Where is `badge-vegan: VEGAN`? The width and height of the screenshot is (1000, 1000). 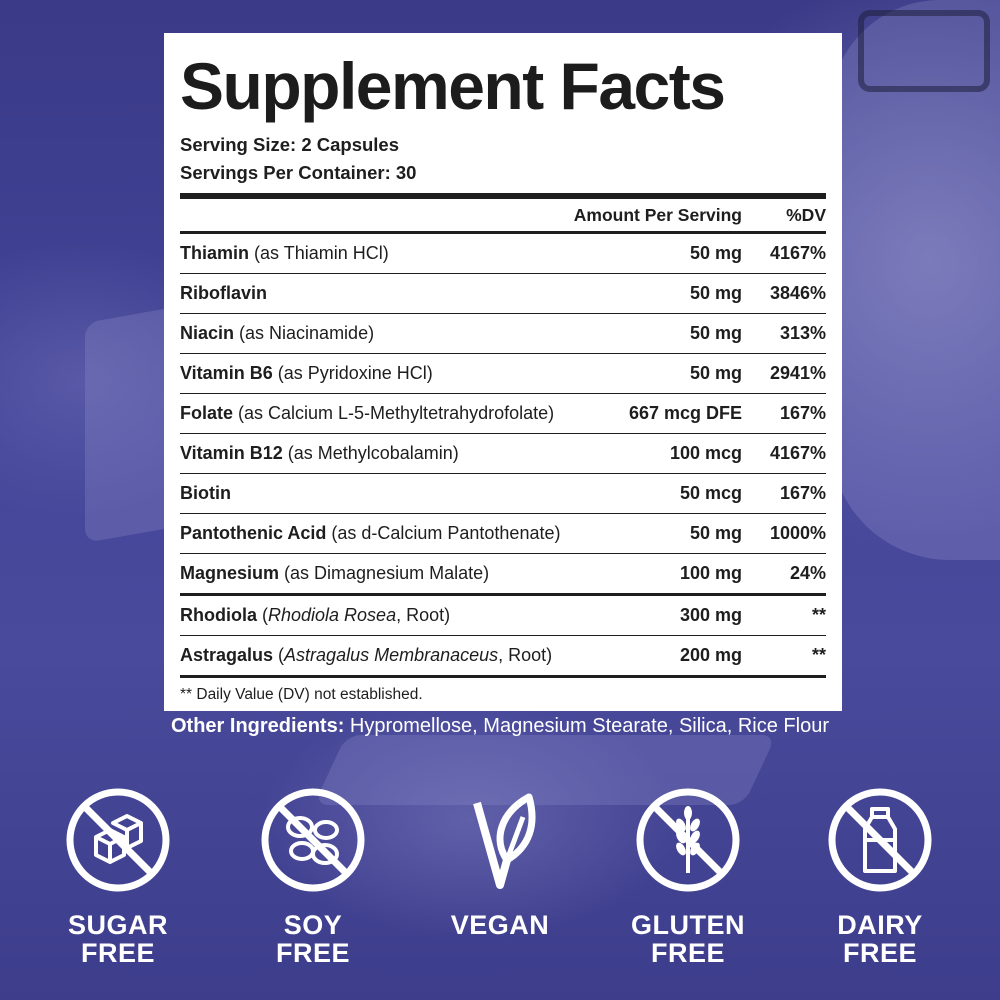 badge-vegan: VEGAN is located at coordinates (500, 857).